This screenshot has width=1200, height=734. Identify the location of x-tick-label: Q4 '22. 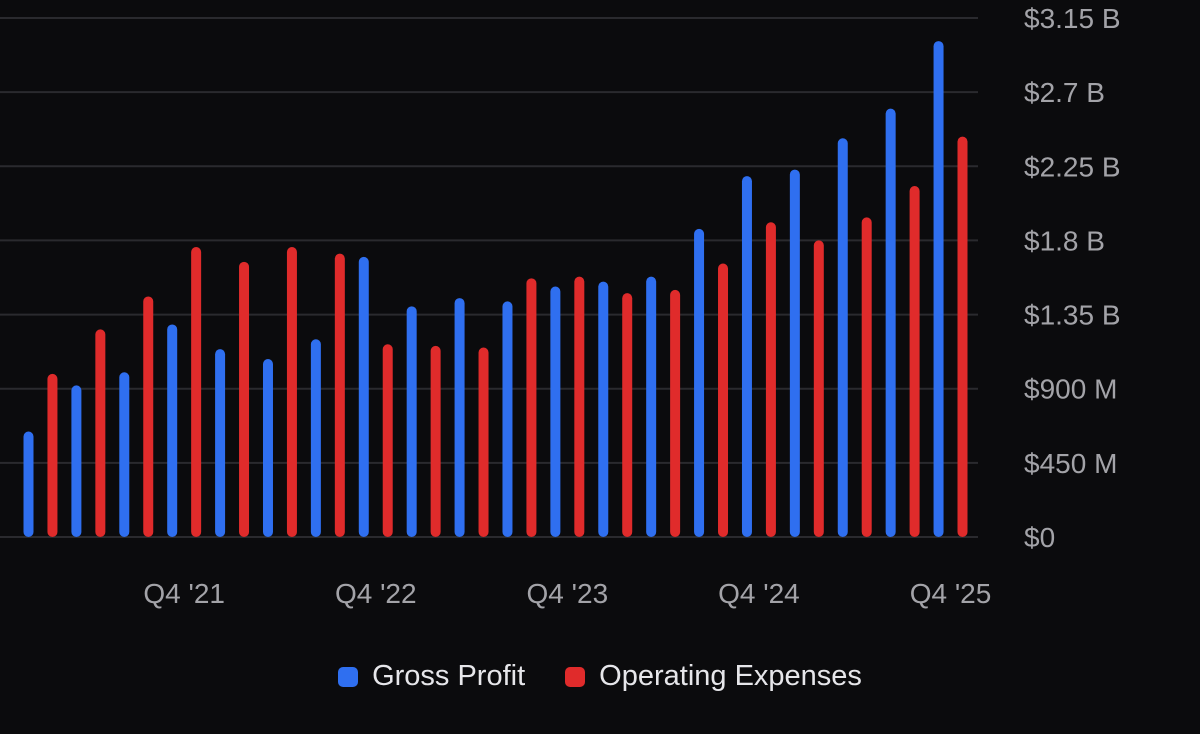
(376, 593).